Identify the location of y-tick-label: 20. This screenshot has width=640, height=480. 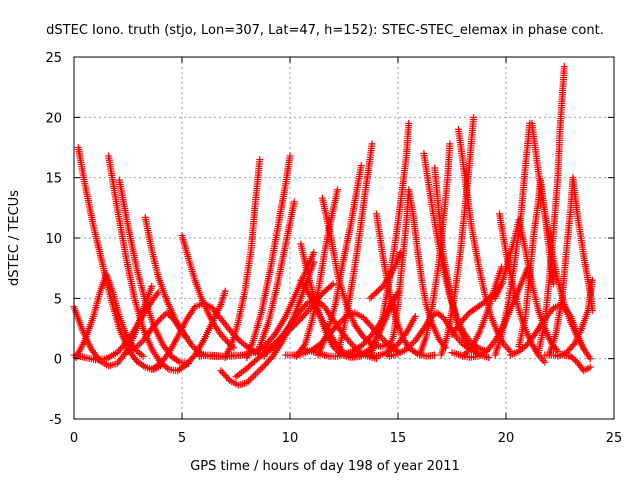
(53, 118).